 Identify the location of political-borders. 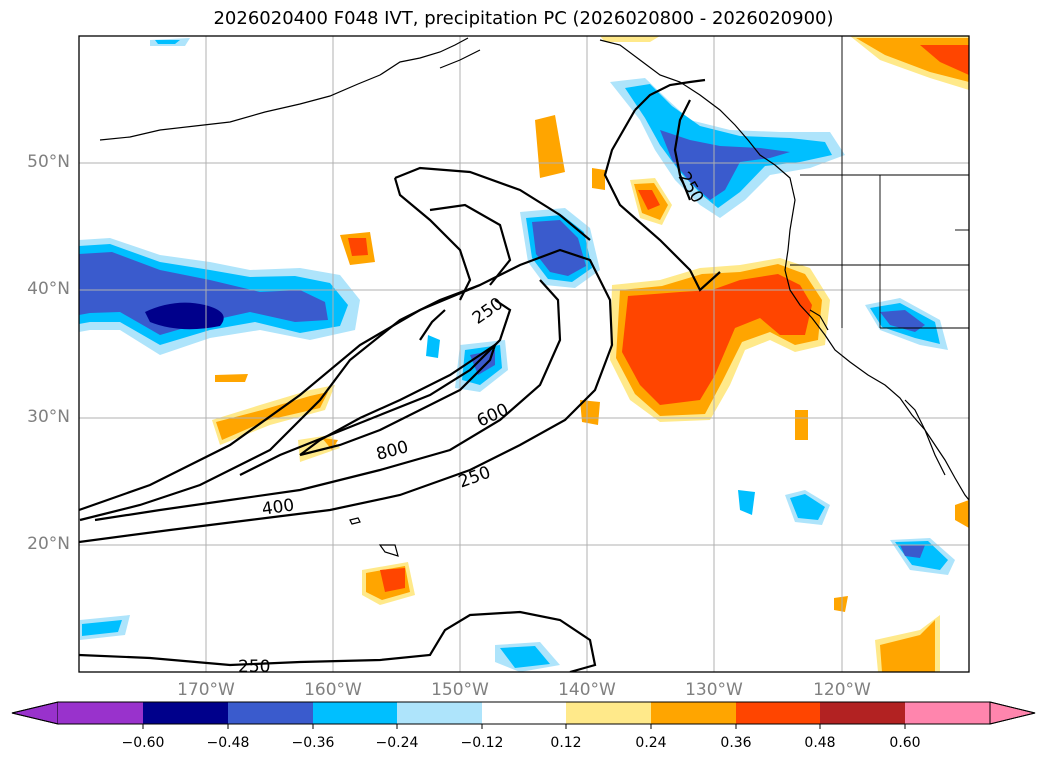
(879, 182).